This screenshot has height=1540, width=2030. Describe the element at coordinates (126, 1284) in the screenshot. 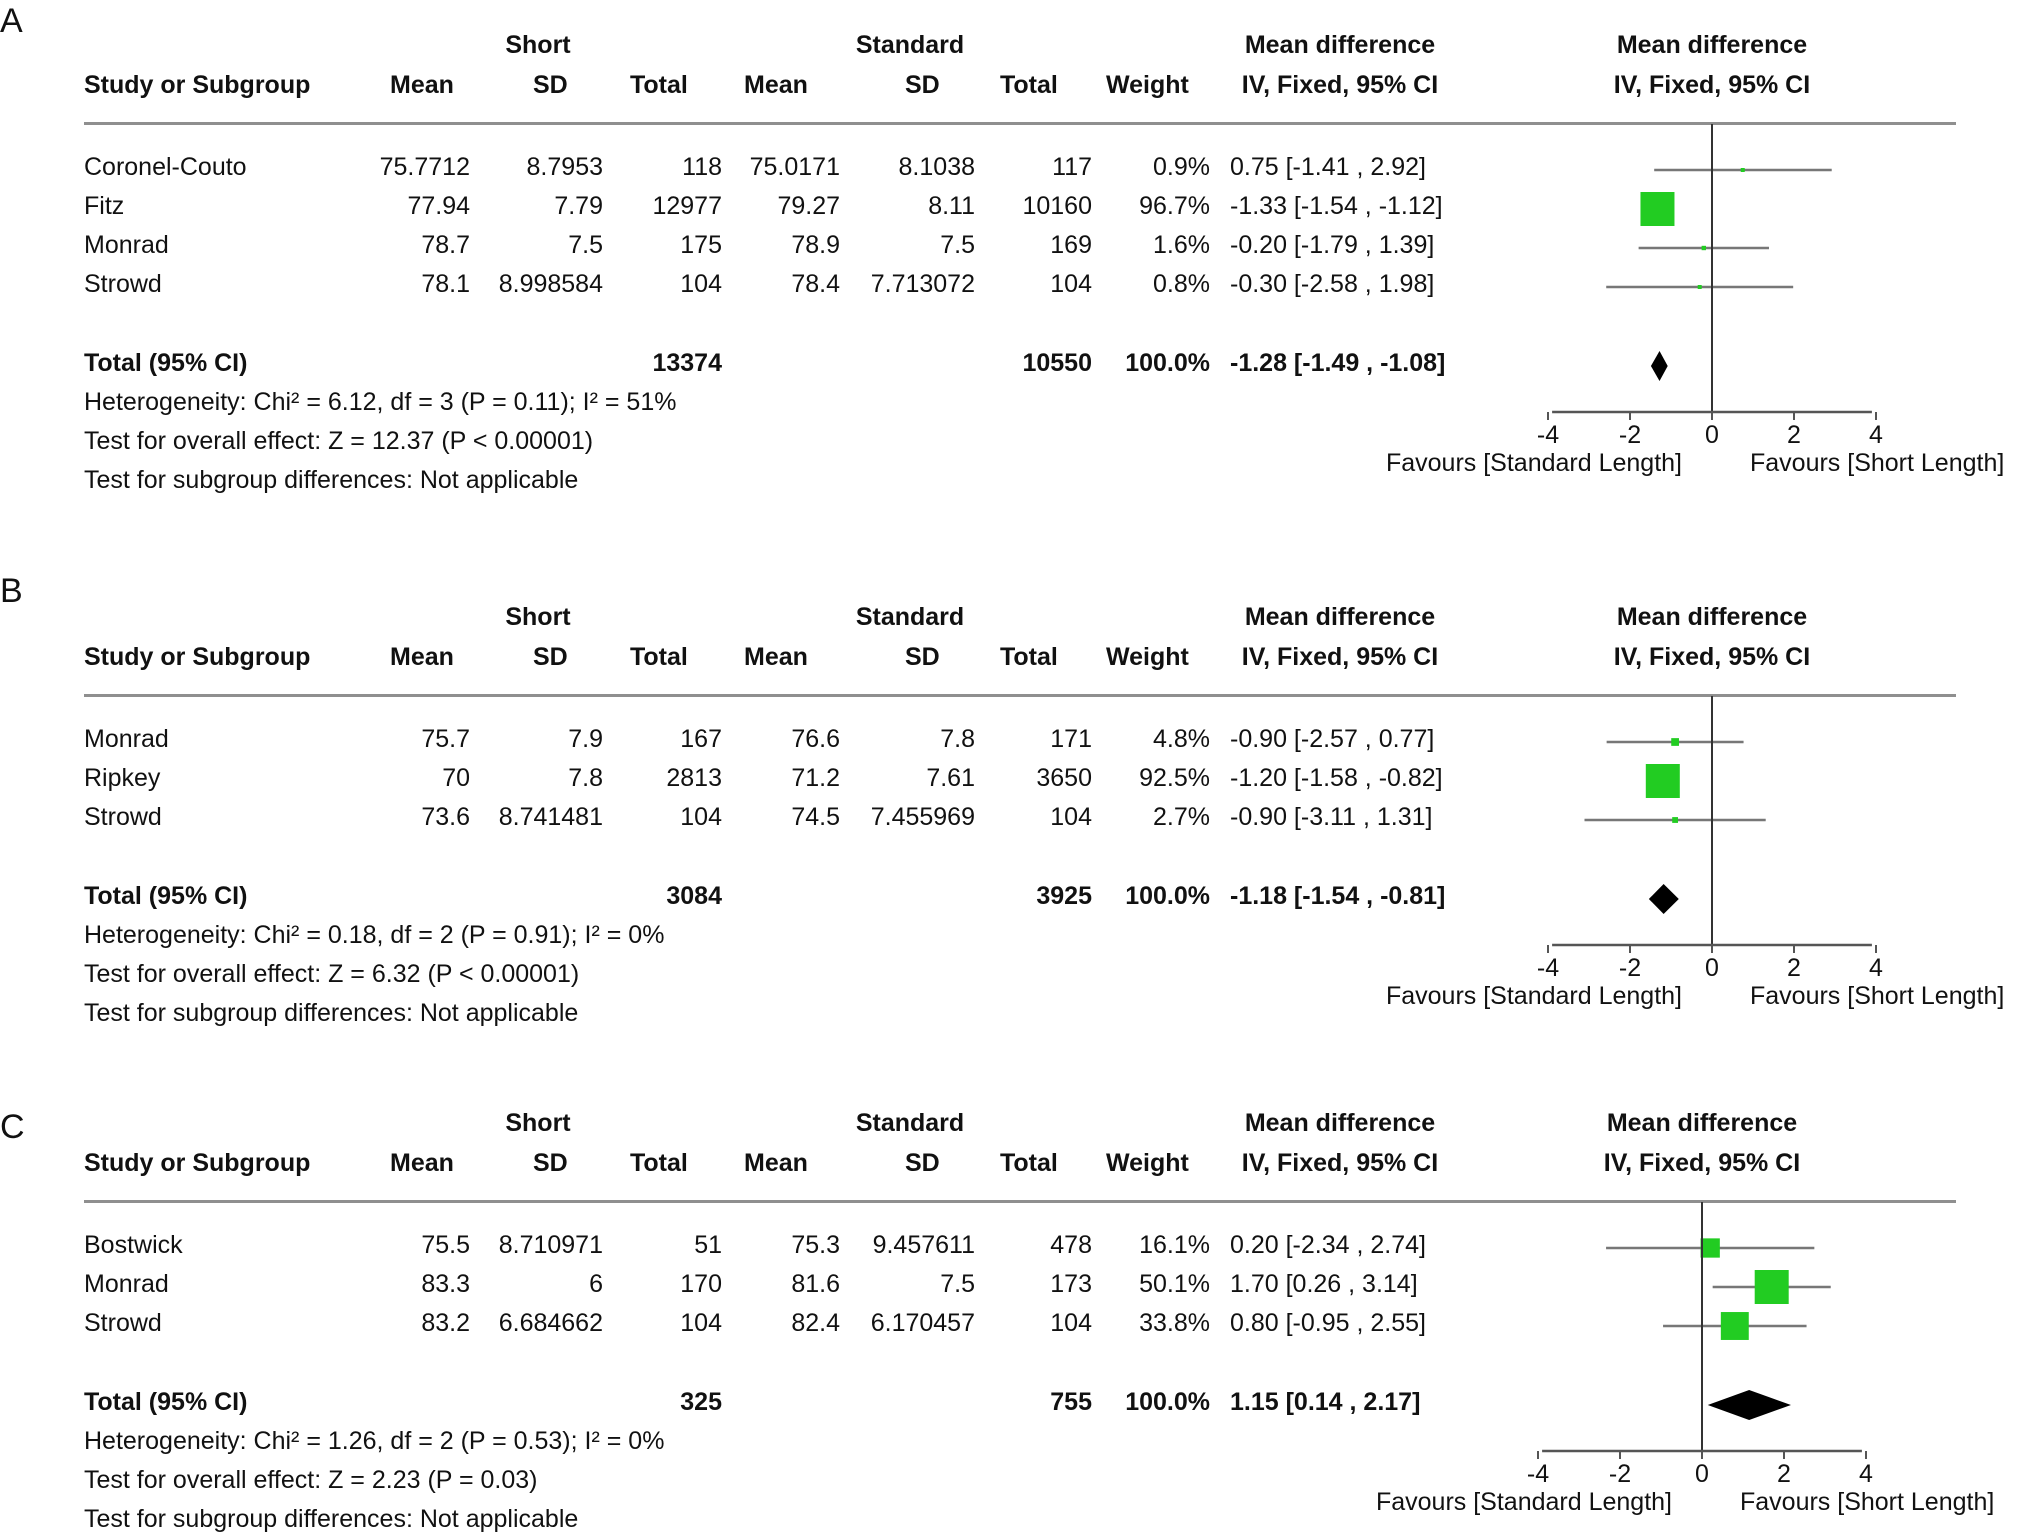

I see `study-name: Monrad` at that location.